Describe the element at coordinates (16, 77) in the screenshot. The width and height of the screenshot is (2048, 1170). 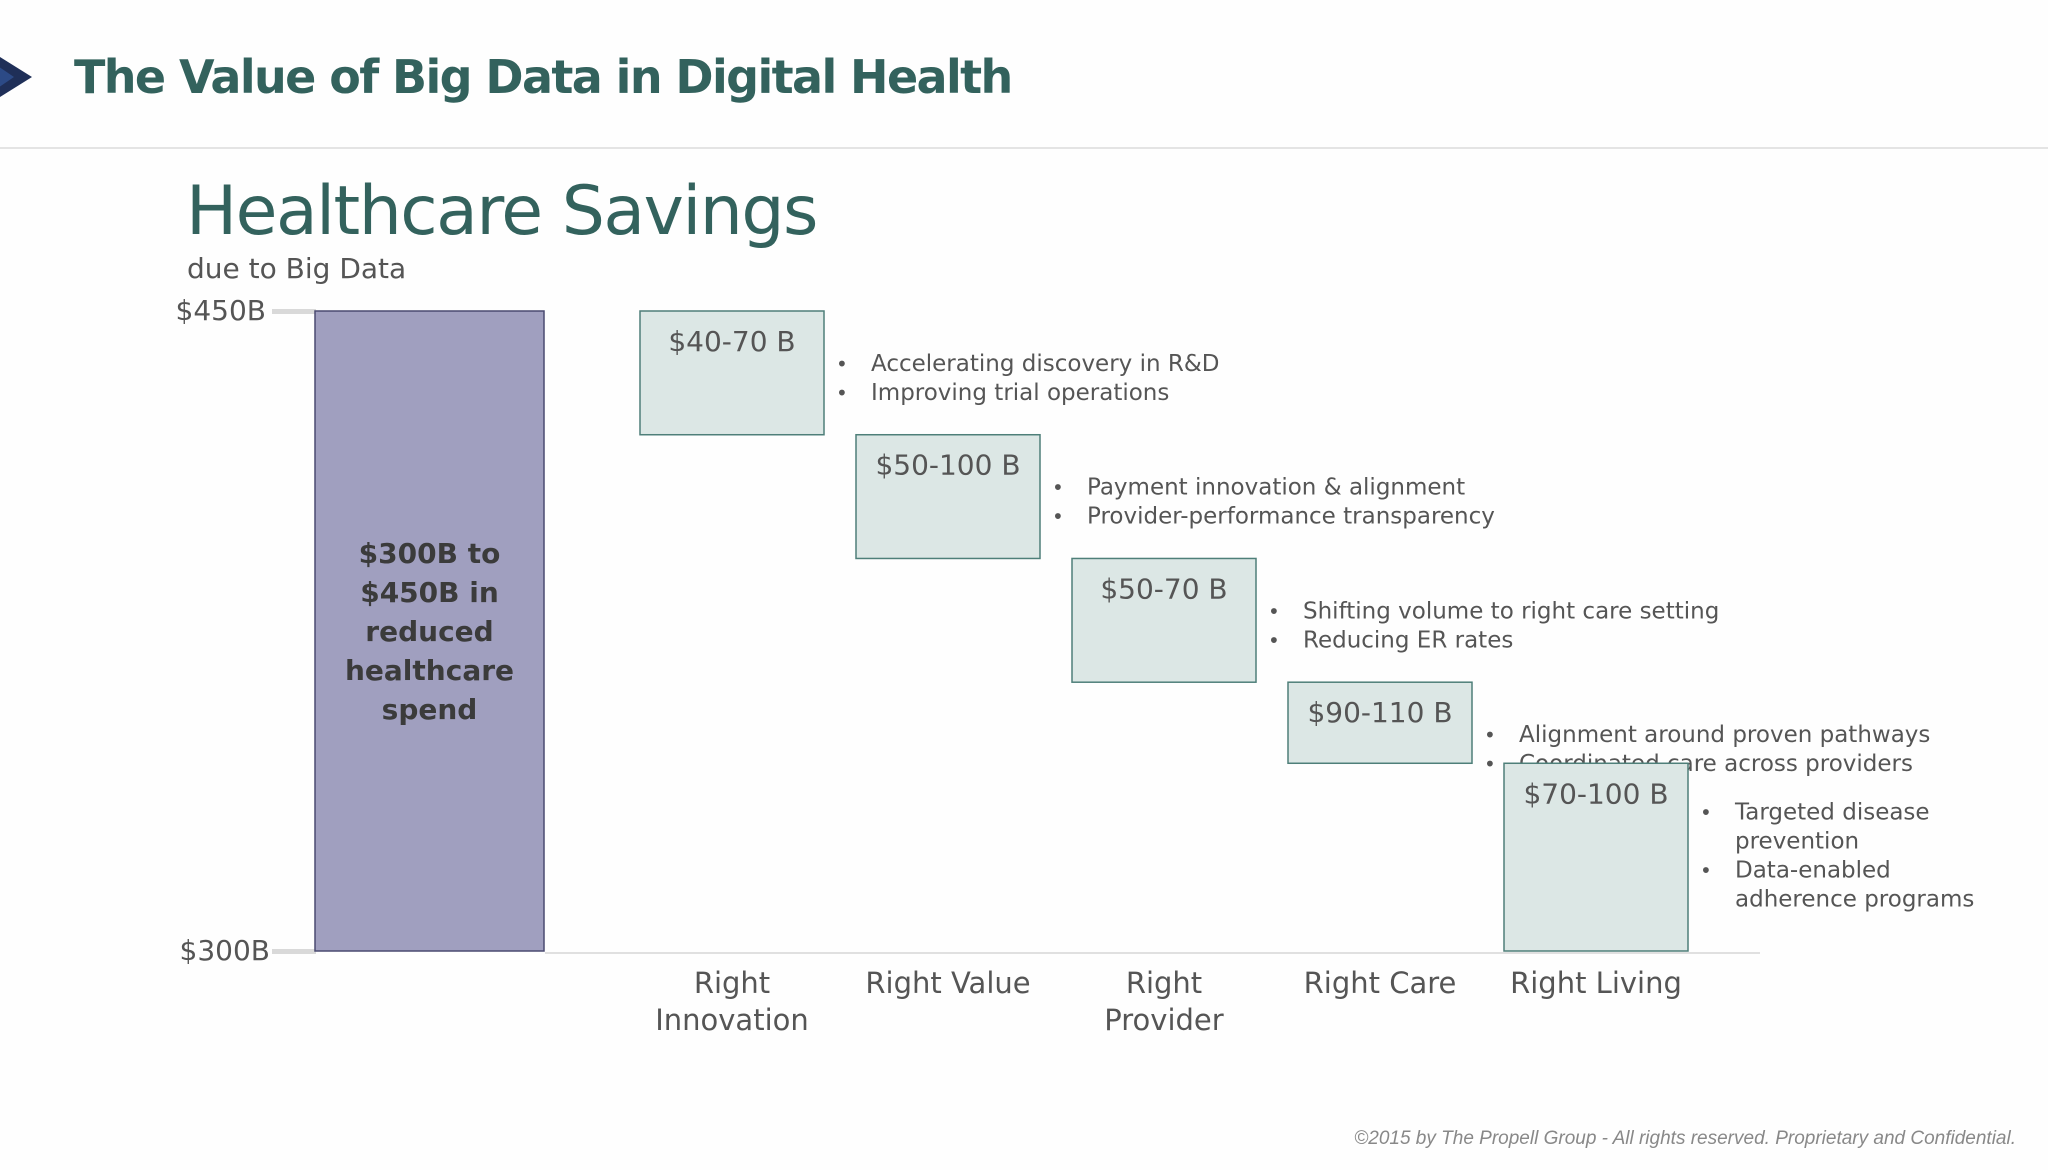
I see `navy-arrow-icon` at that location.